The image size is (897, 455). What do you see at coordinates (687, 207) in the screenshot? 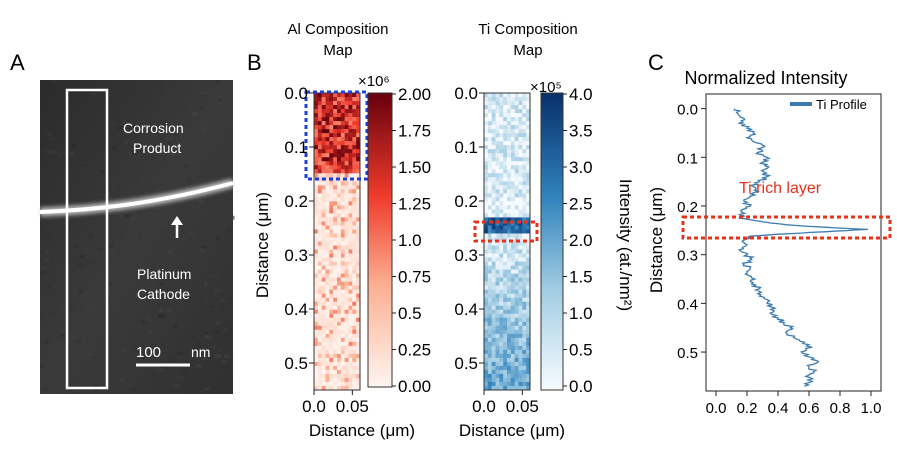
I see `profile-y-tick-label: 0.2` at bounding box center [687, 207].